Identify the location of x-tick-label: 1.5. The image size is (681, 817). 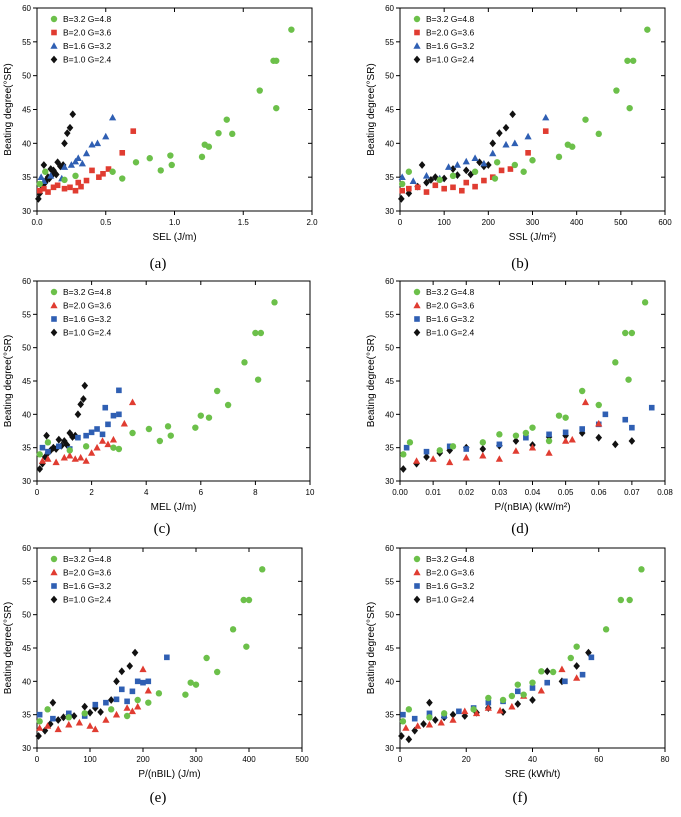
(244, 222).